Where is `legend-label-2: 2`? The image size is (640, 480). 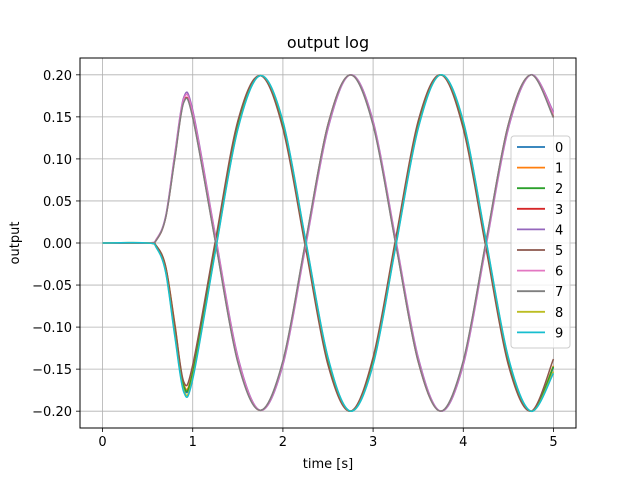 legend-label-2: 2 is located at coordinates (559, 189).